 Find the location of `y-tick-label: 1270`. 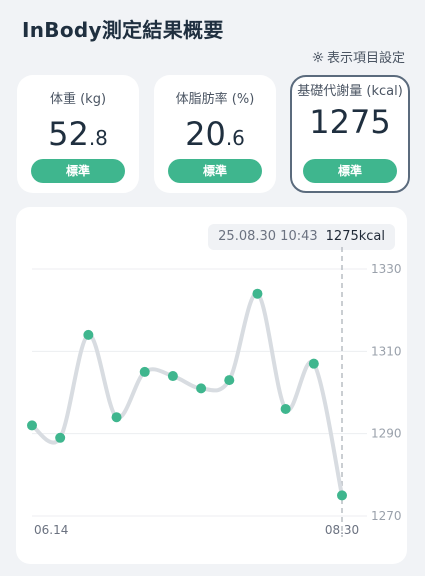

y-tick-label: 1270 is located at coordinates (386, 516).